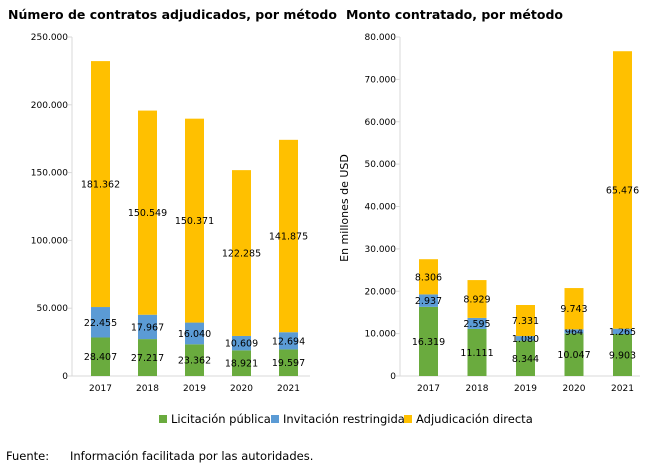 The image size is (658, 467). What do you see at coordinates (408, 419) in the screenshot?
I see `legend-swatch-adjudicacion` at bounding box center [408, 419].